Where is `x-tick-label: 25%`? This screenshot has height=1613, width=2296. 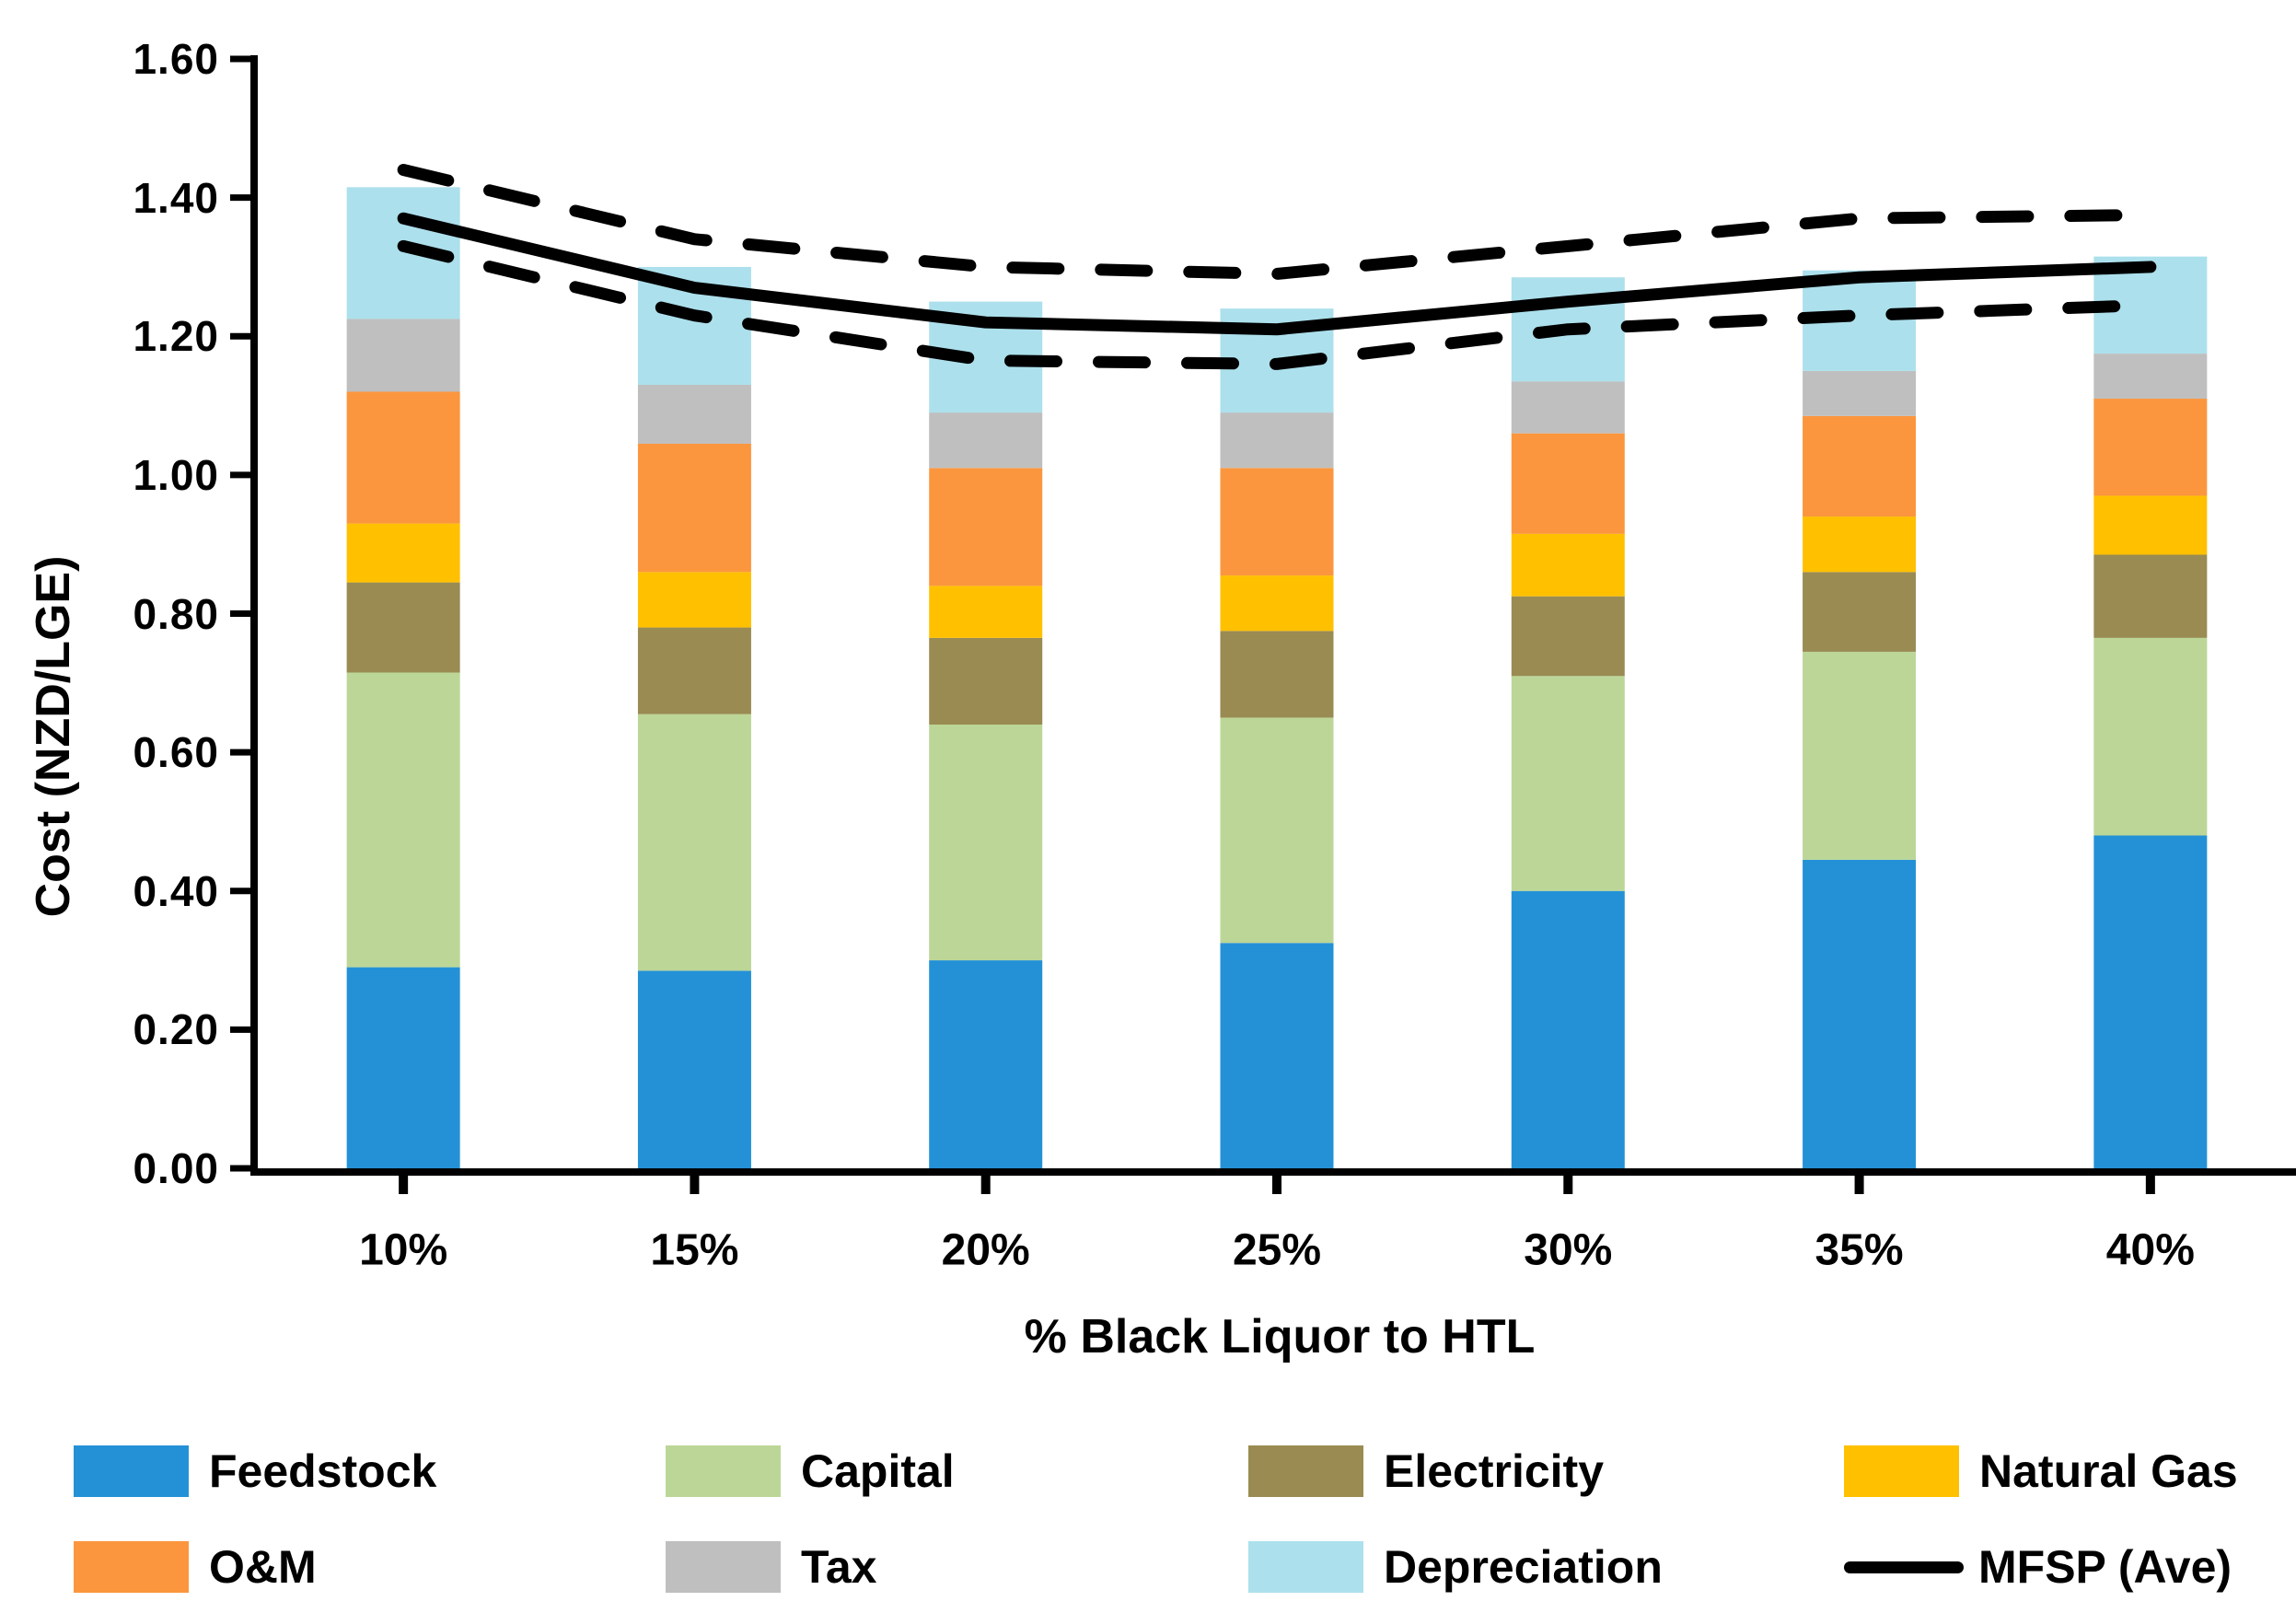 x-tick-label: 25% is located at coordinates (1277, 1250).